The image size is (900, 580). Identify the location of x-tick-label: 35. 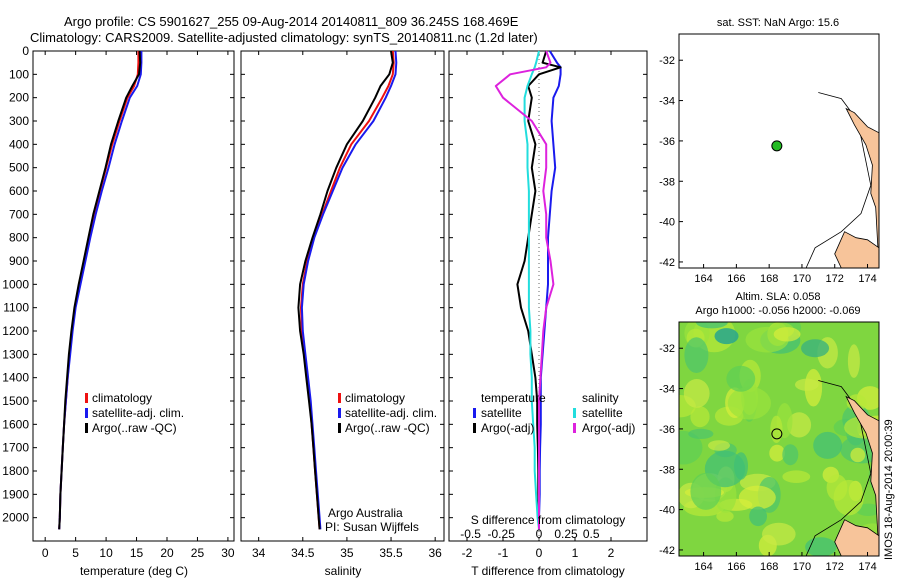
(347, 553).